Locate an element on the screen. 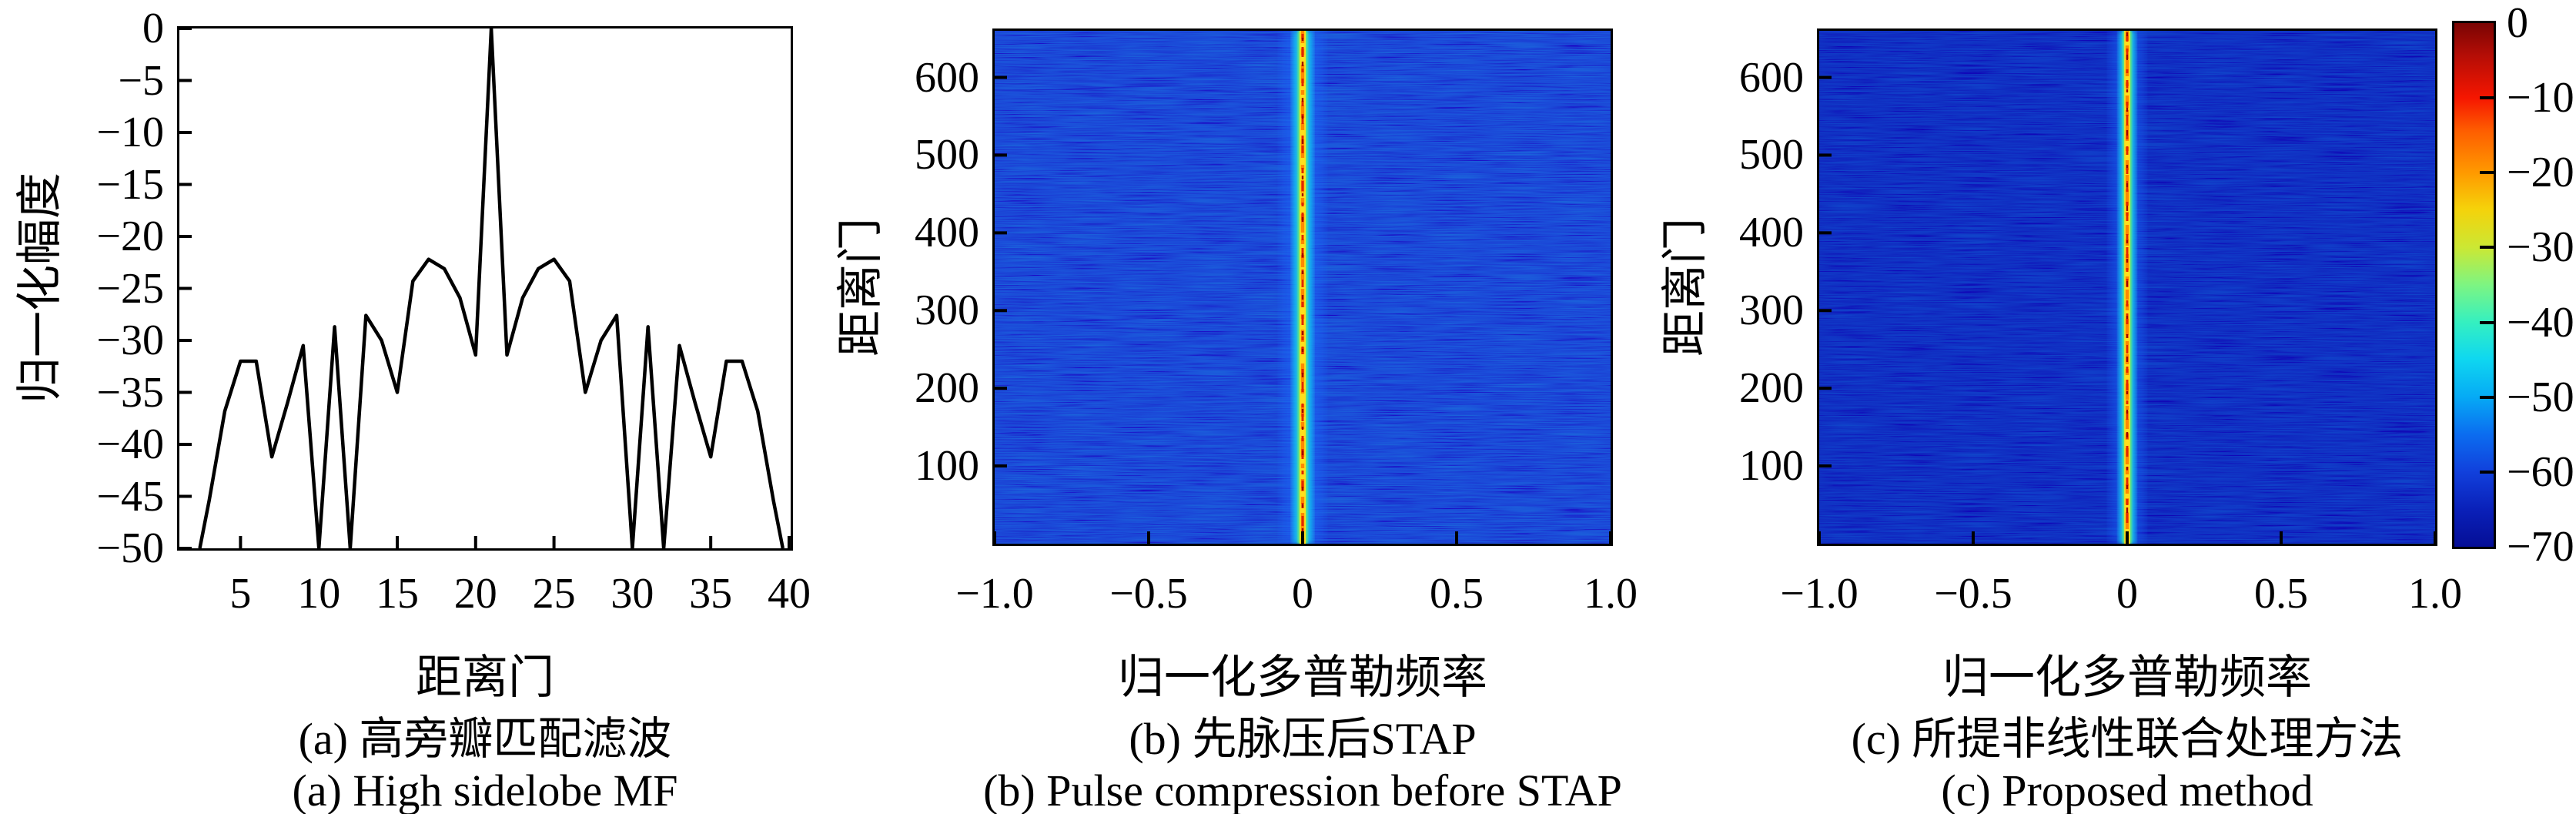 The width and height of the screenshot is (2576, 814). panel-a-ytick-label: −50 is located at coordinates (130, 548).